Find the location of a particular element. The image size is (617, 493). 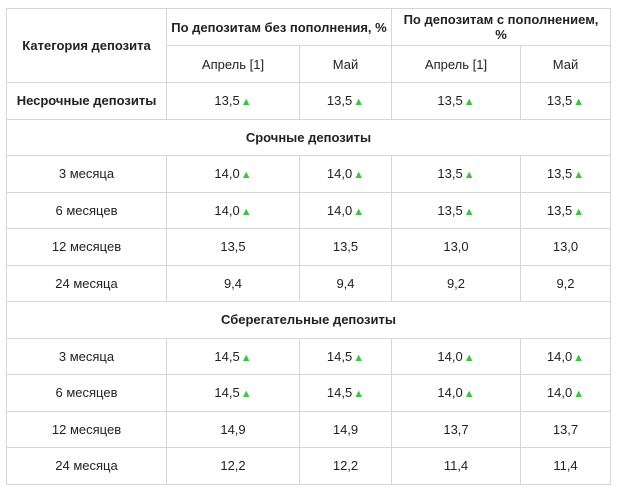

header-row-months: Апрель [1] Май Апрель [1] Май is located at coordinates (309, 64).